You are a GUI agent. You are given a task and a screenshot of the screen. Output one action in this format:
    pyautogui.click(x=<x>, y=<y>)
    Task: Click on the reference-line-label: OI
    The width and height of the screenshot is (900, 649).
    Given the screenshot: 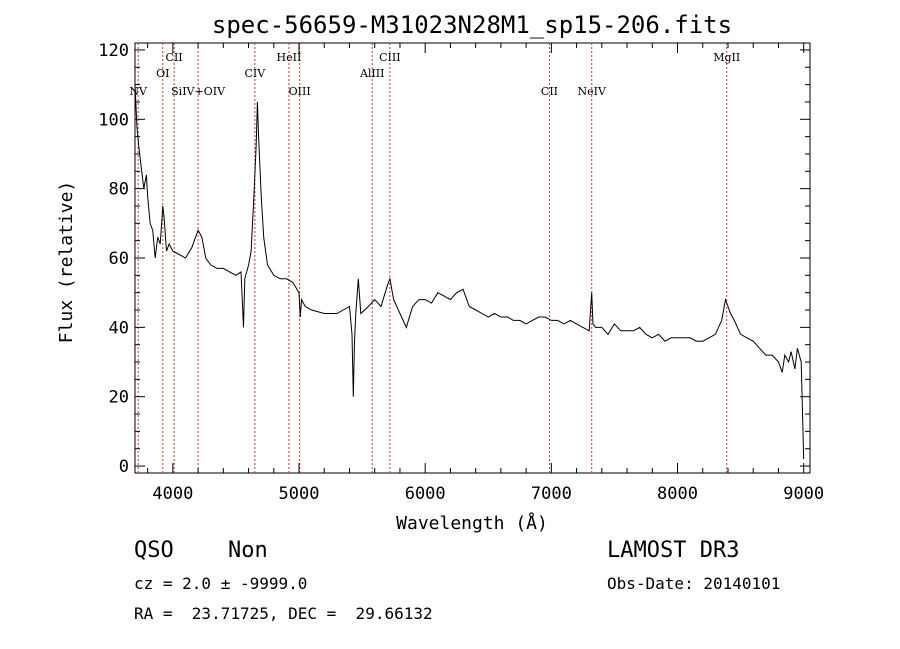 What is the action you would take?
    pyautogui.click(x=162, y=73)
    